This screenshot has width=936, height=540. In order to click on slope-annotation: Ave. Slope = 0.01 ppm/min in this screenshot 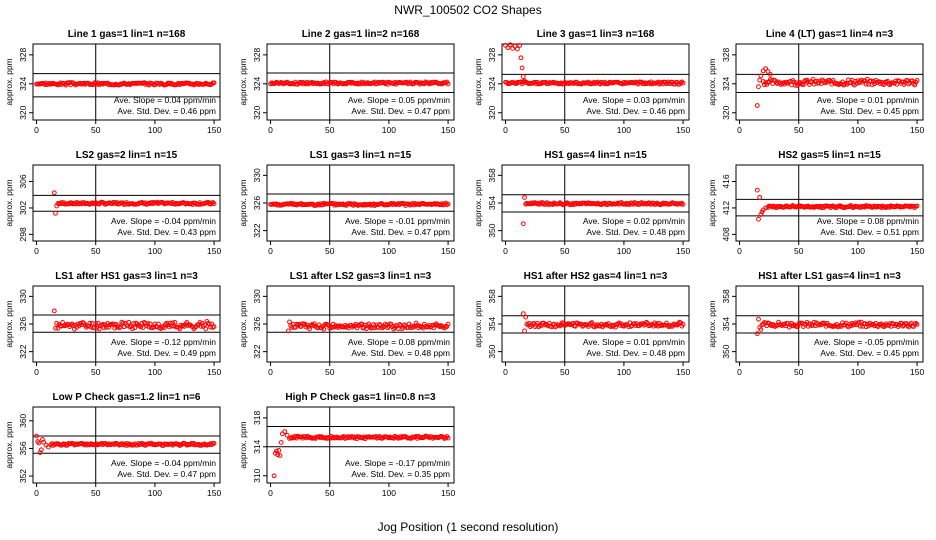, I will do `click(868, 100)`.